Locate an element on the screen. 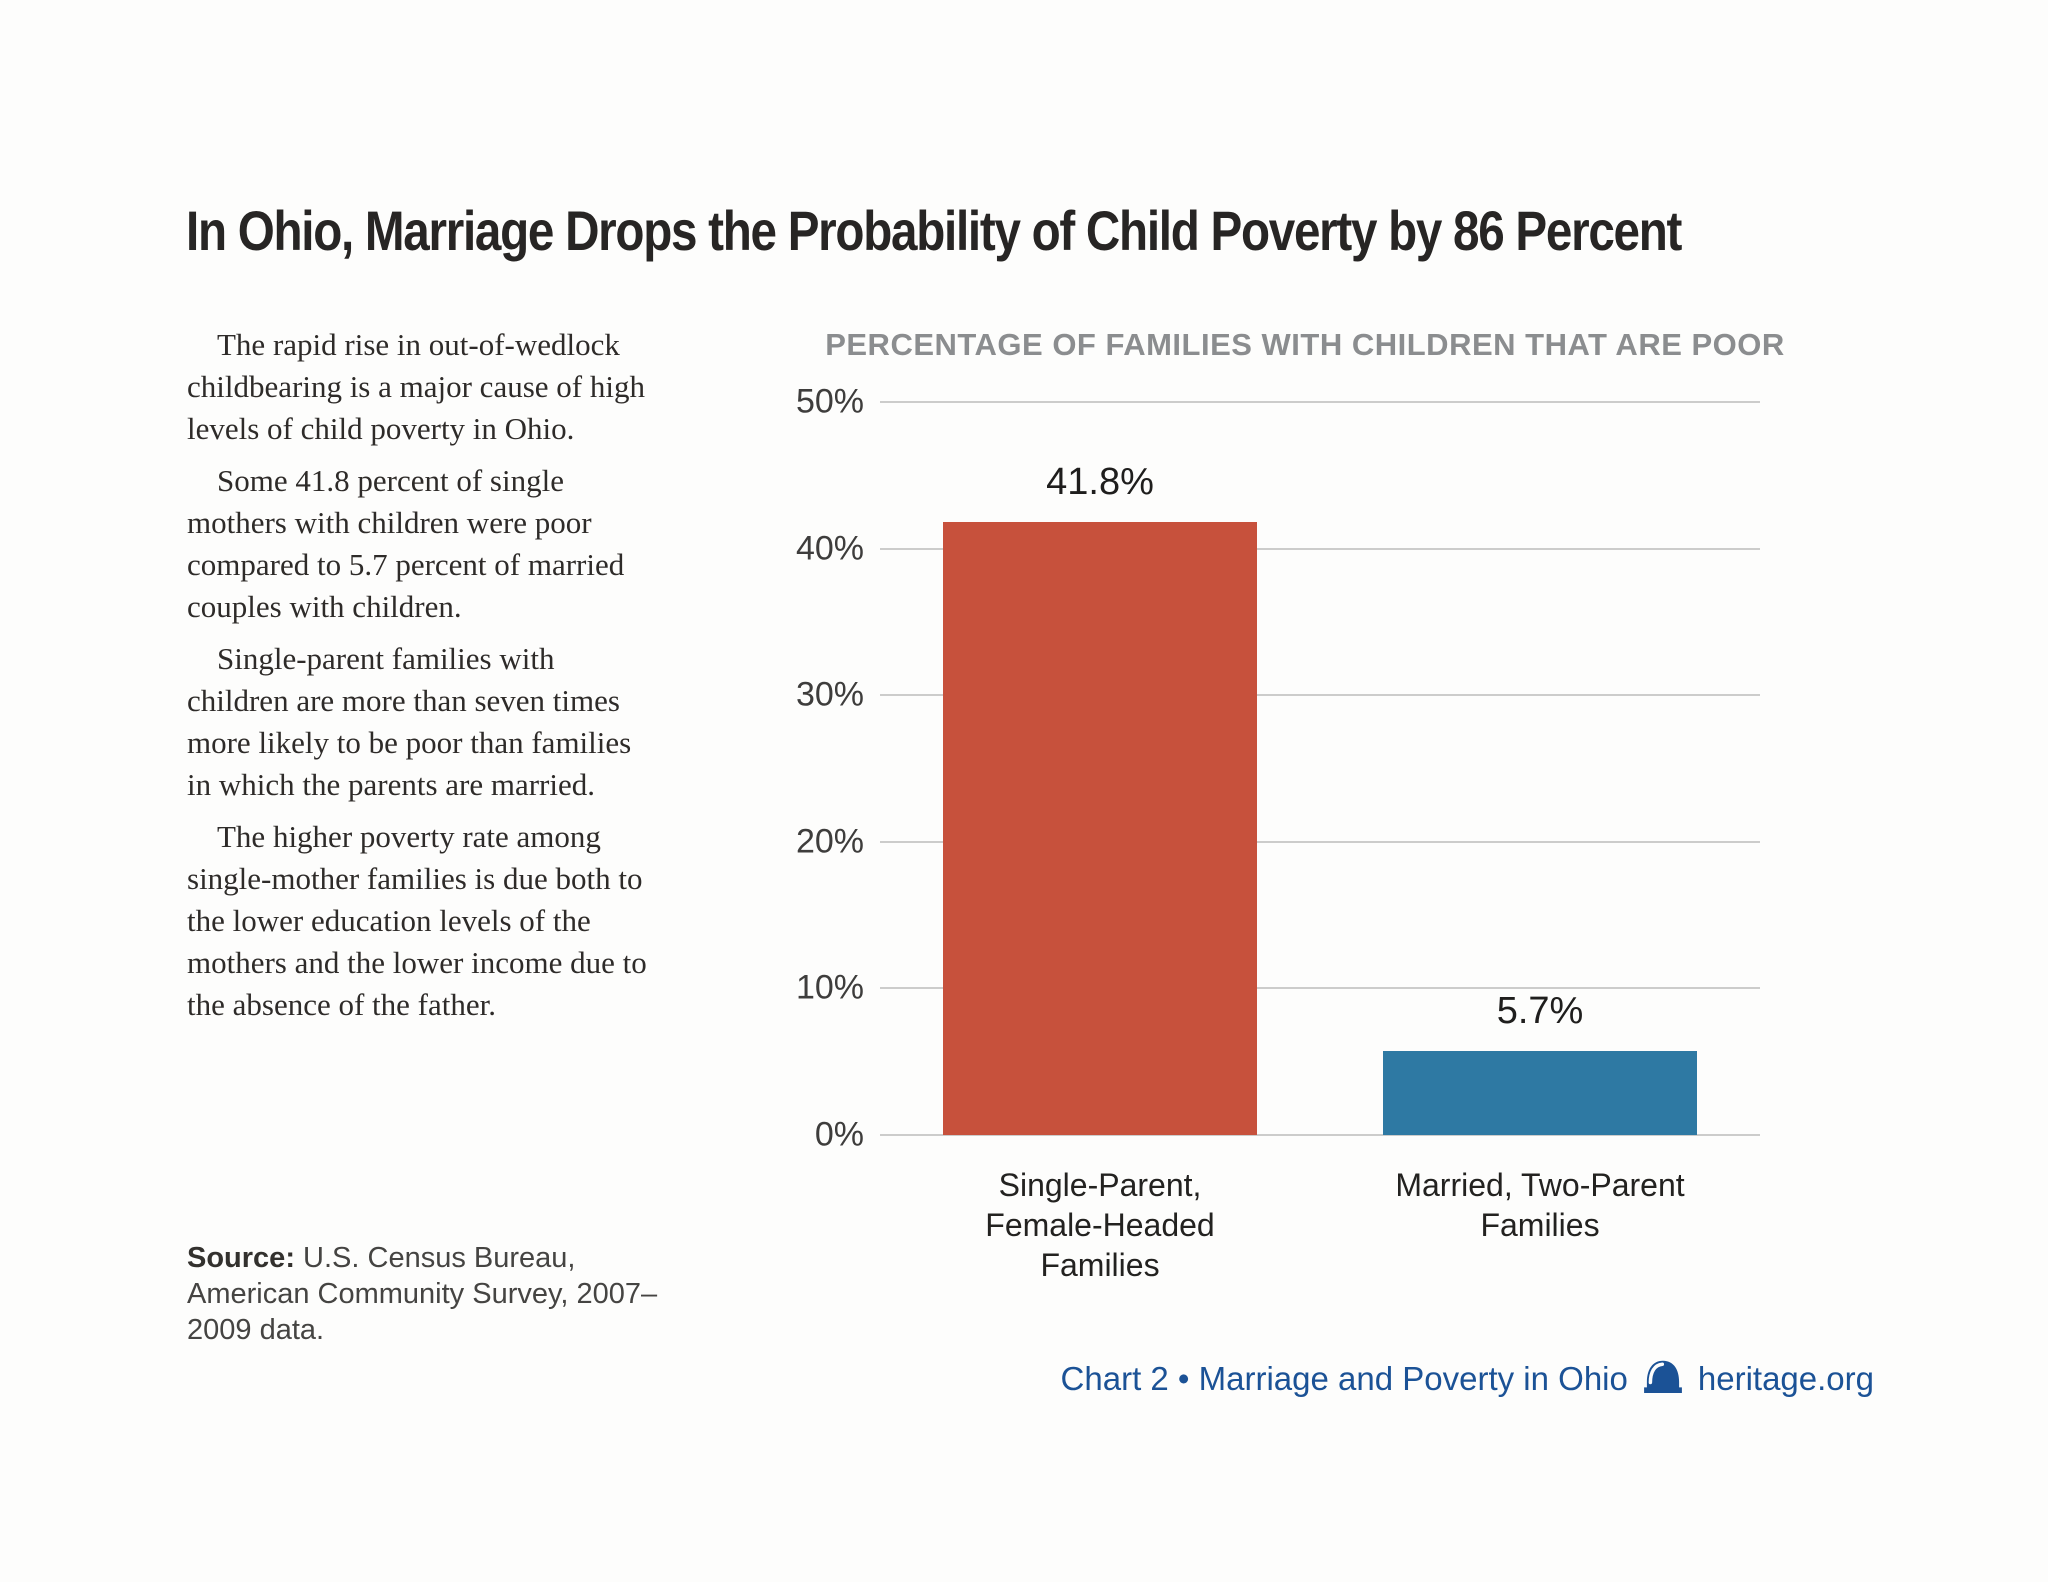  liberty-bell-icon is located at coordinates (1662, 1376).